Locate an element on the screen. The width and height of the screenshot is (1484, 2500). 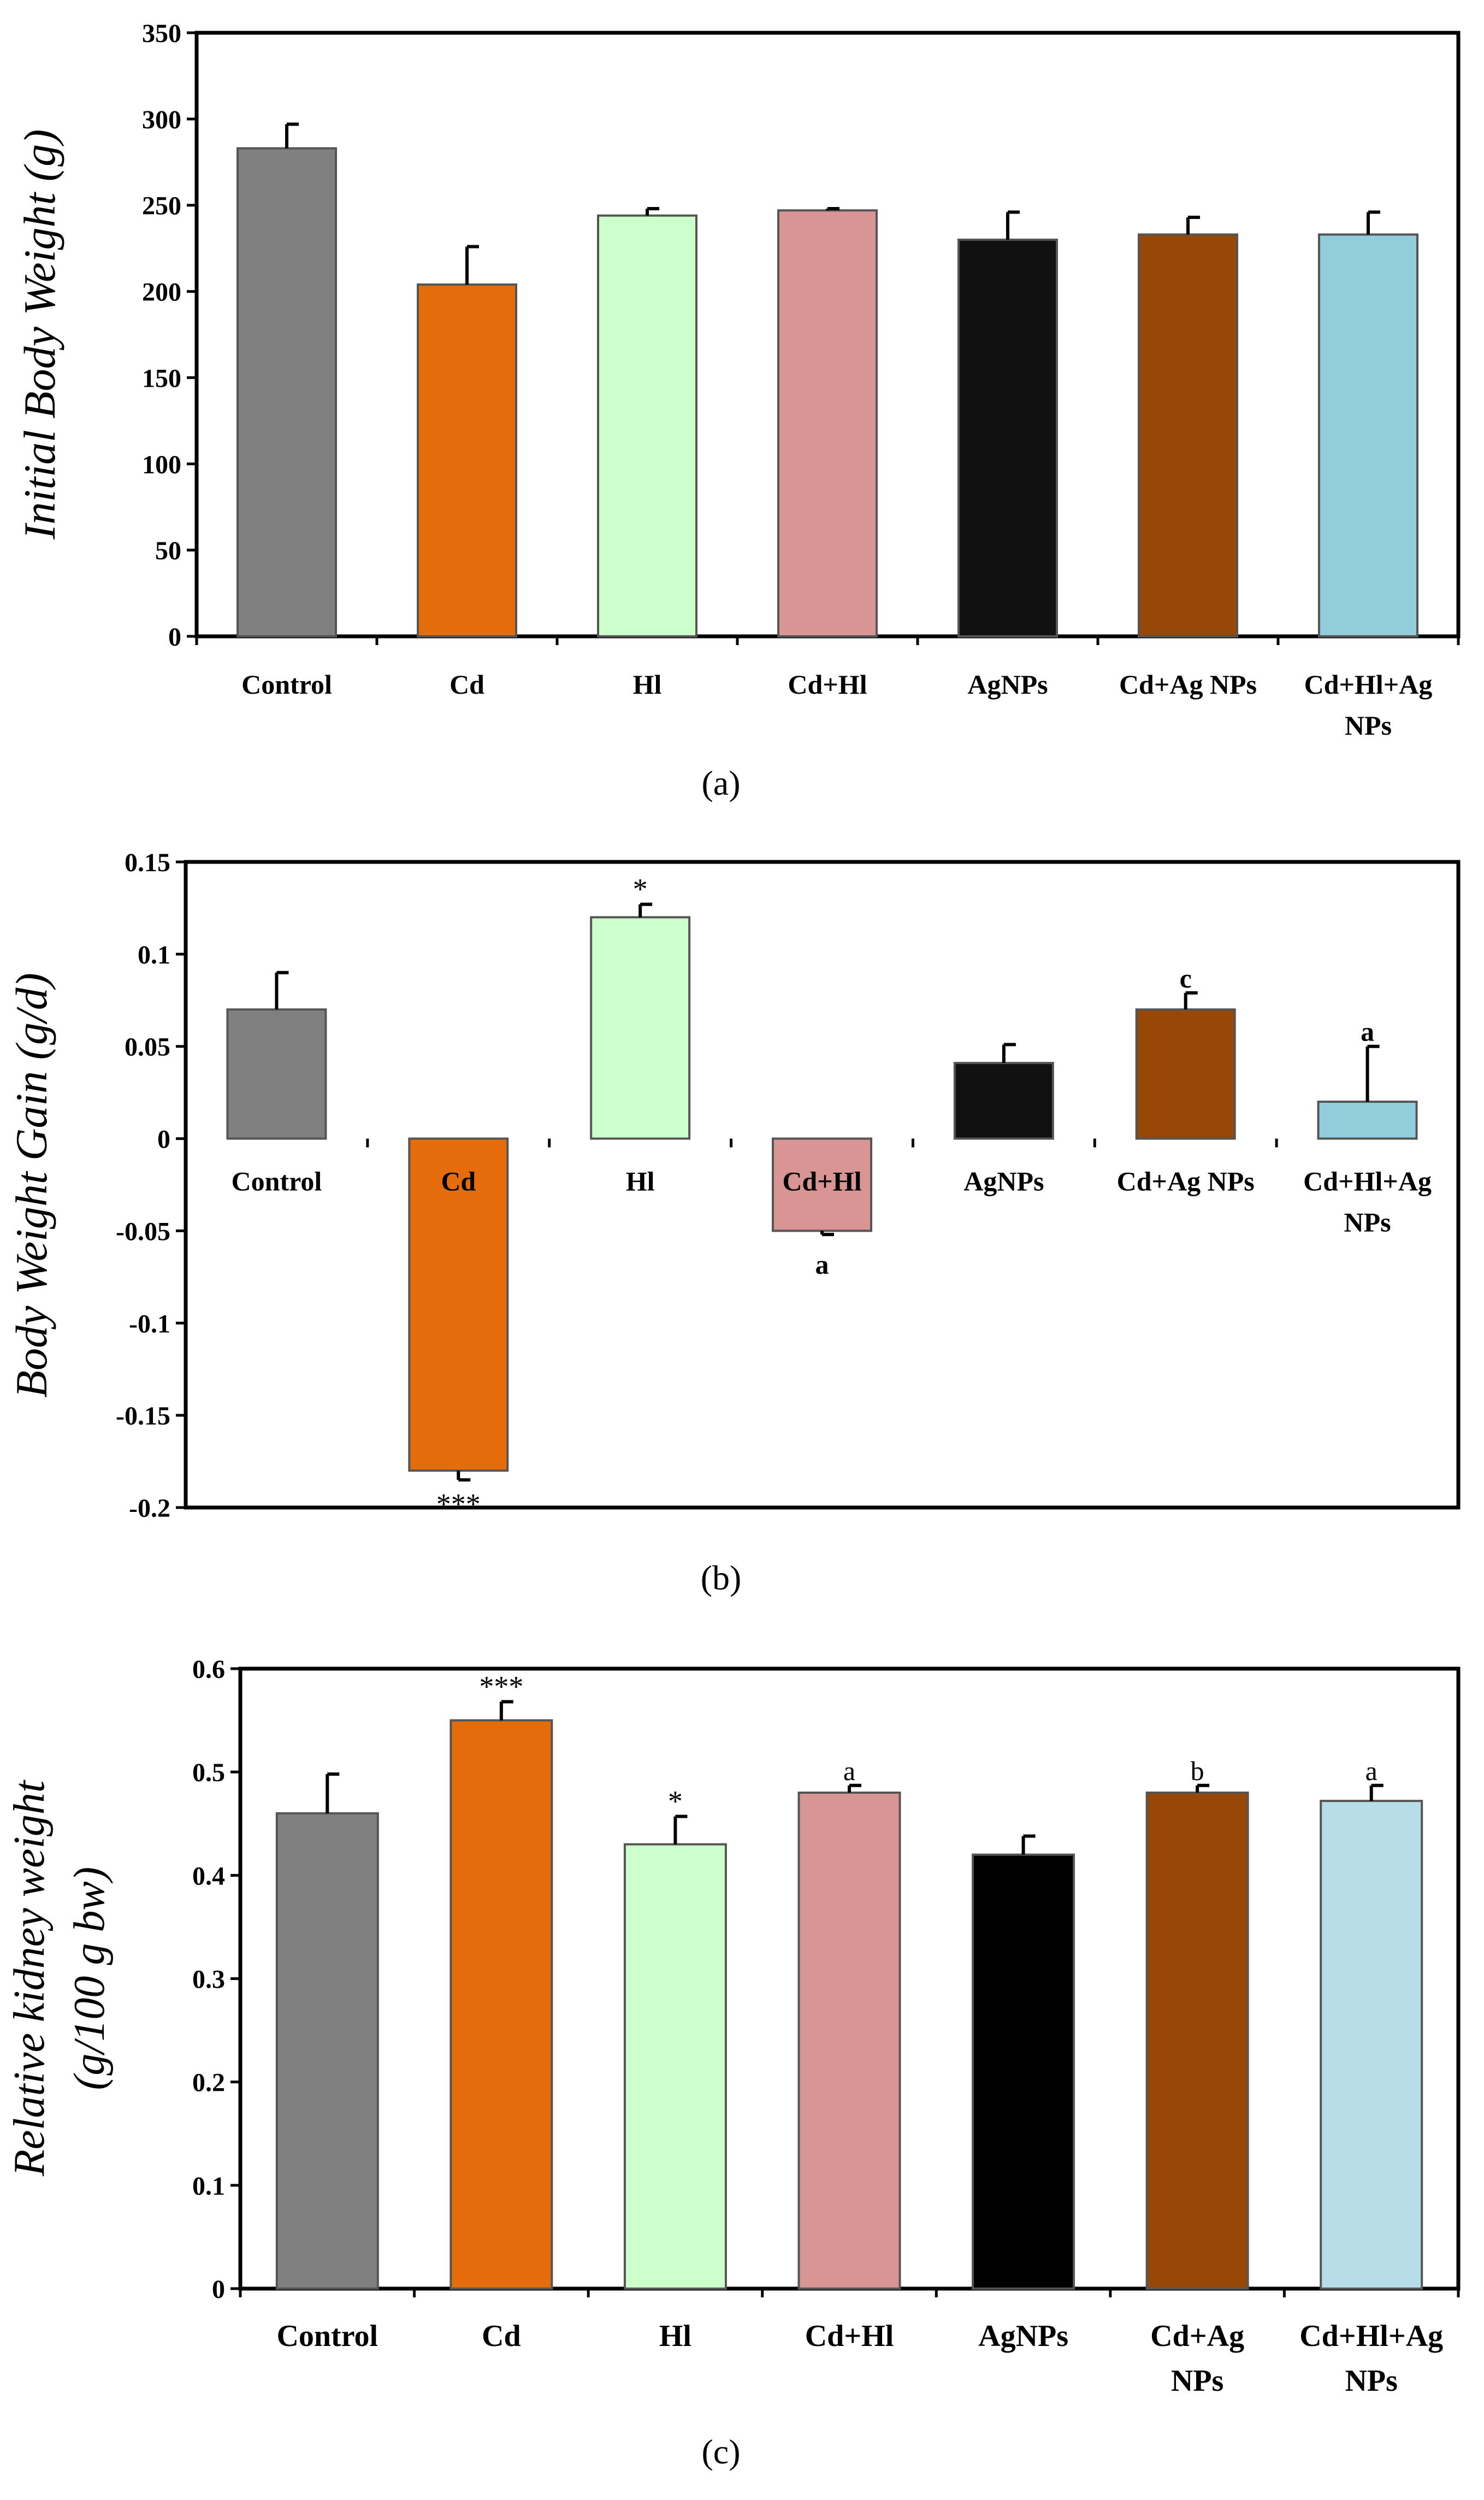
y-tick-label: 0.4 is located at coordinates (208, 1875).